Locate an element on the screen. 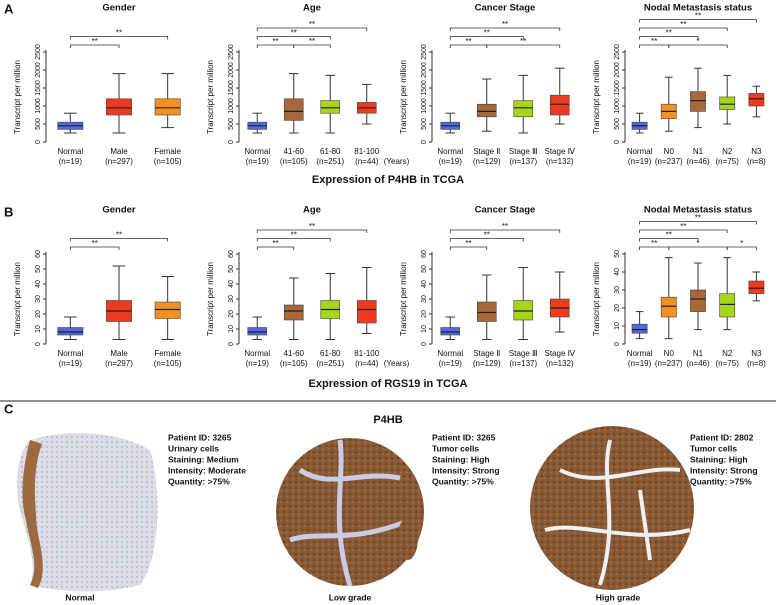  sample-info: Staining: Medium is located at coordinates (203, 459).